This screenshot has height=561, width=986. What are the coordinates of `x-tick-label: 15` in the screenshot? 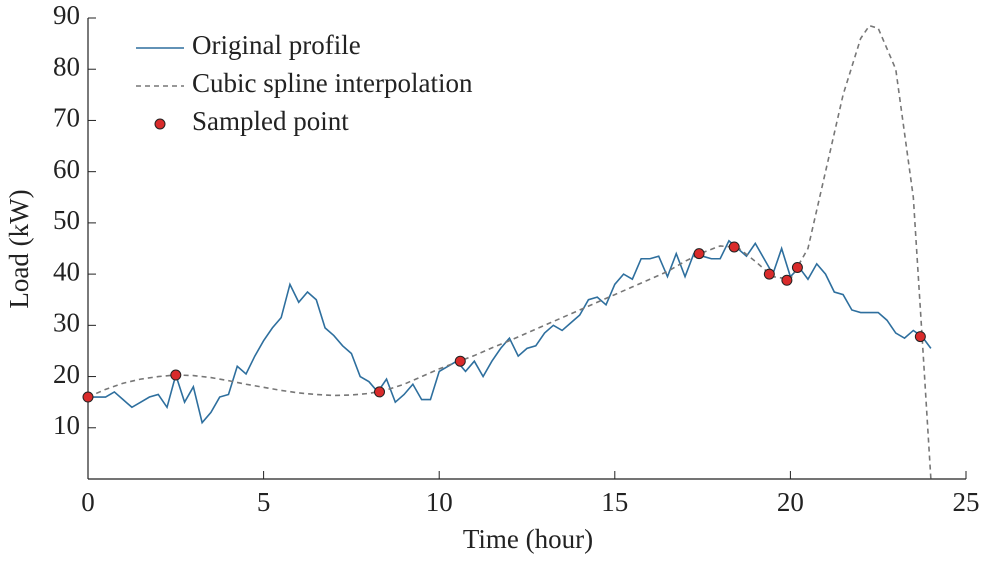 It's located at (614, 502).